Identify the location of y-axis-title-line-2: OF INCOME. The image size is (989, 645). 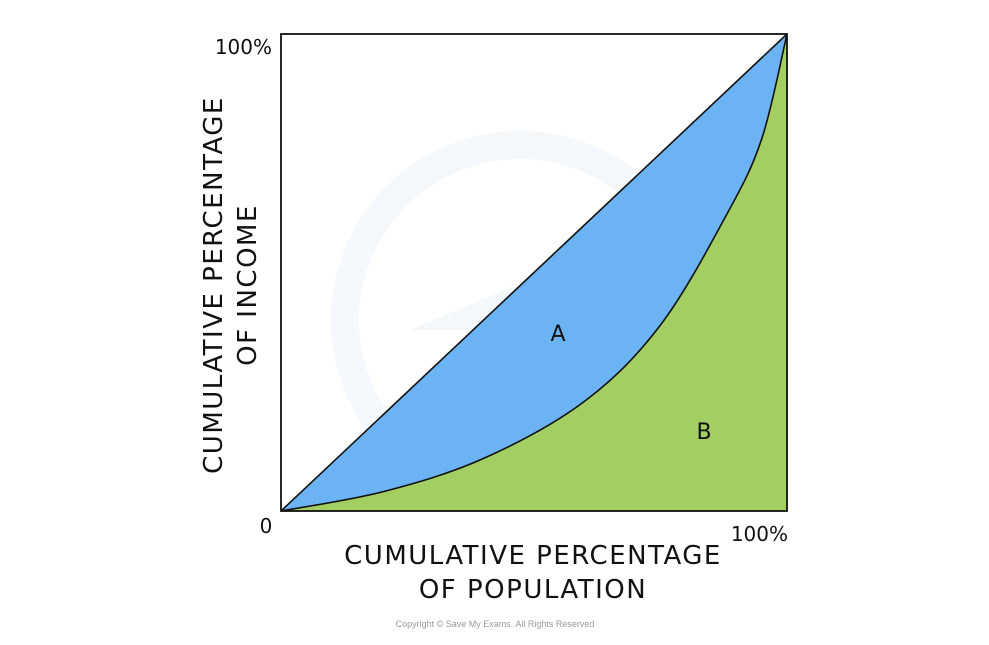
(248, 285).